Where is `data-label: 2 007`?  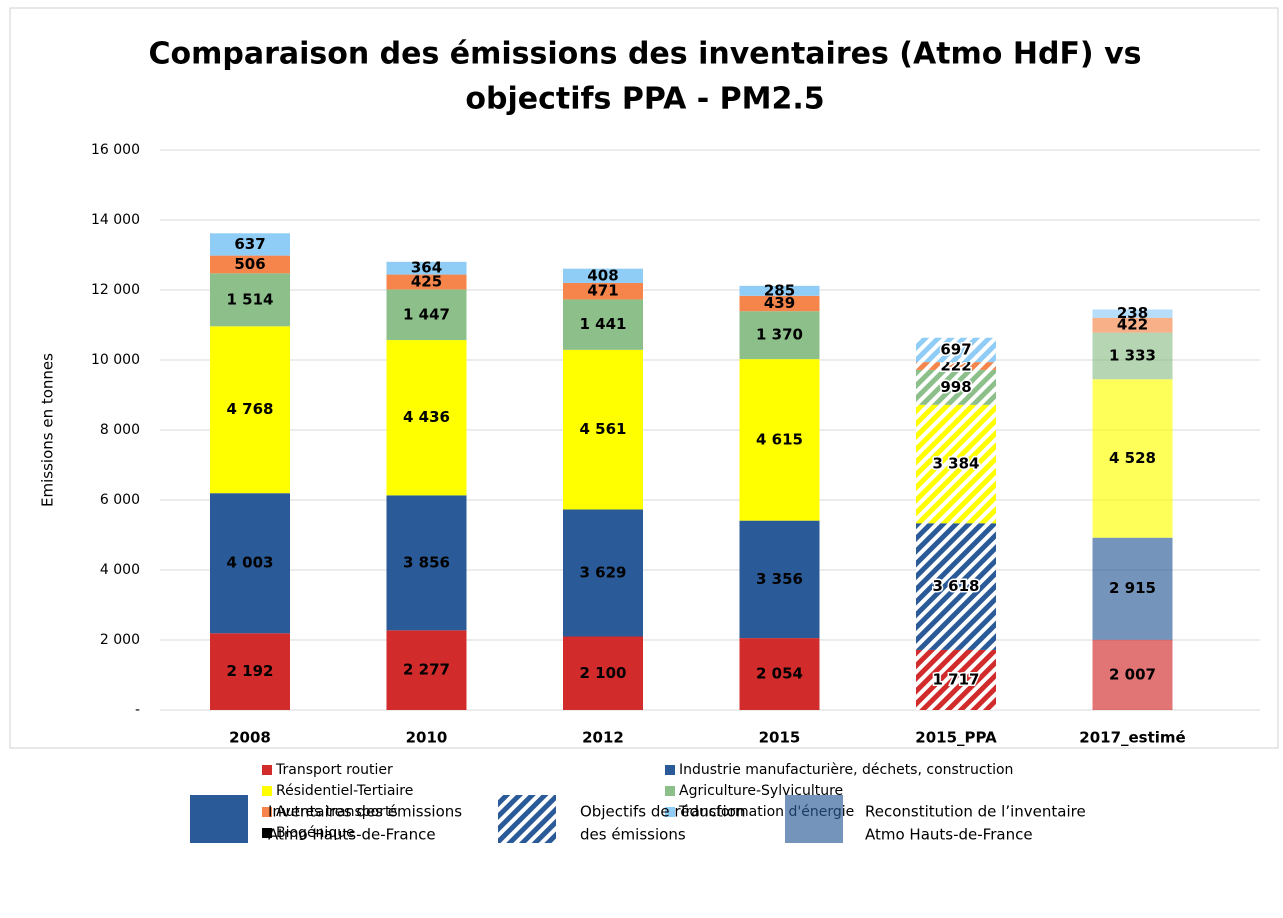 data-label: 2 007 is located at coordinates (1132, 674).